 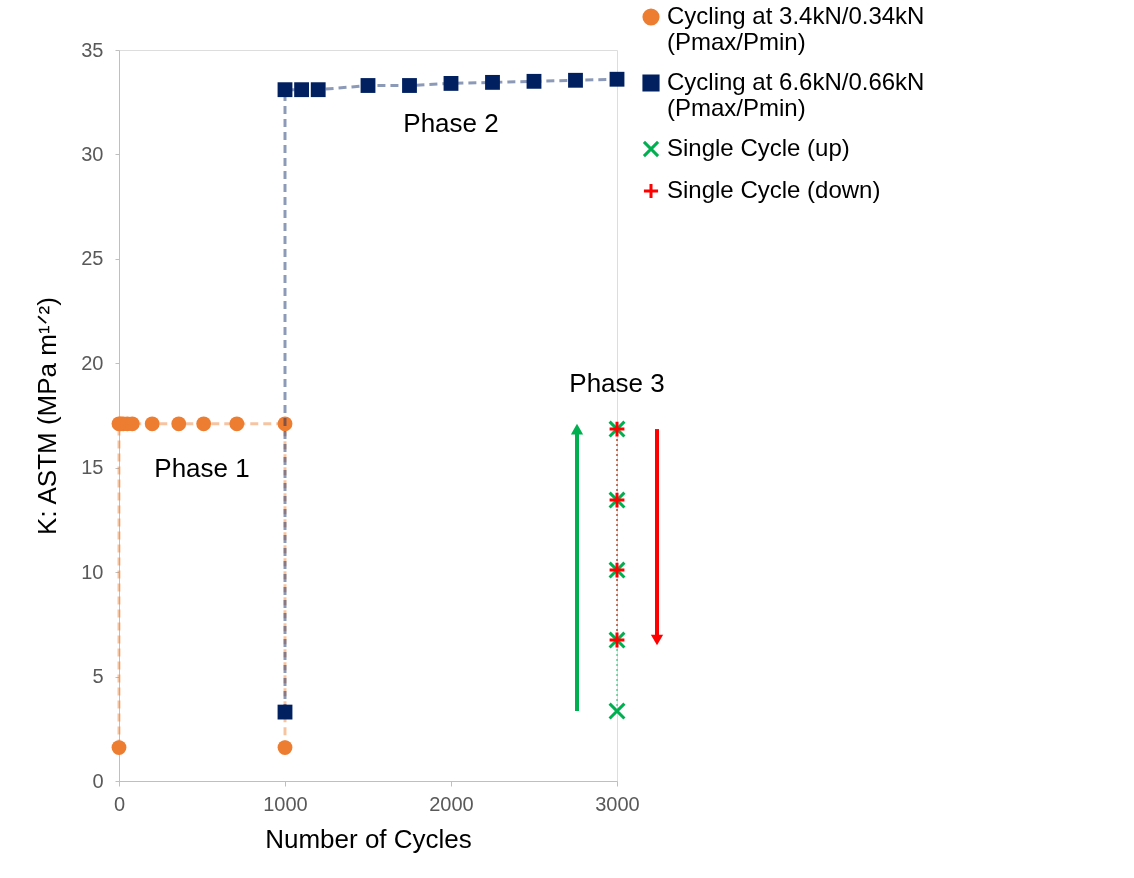 I want to click on y-tick-label: 5, so click(x=98, y=676).